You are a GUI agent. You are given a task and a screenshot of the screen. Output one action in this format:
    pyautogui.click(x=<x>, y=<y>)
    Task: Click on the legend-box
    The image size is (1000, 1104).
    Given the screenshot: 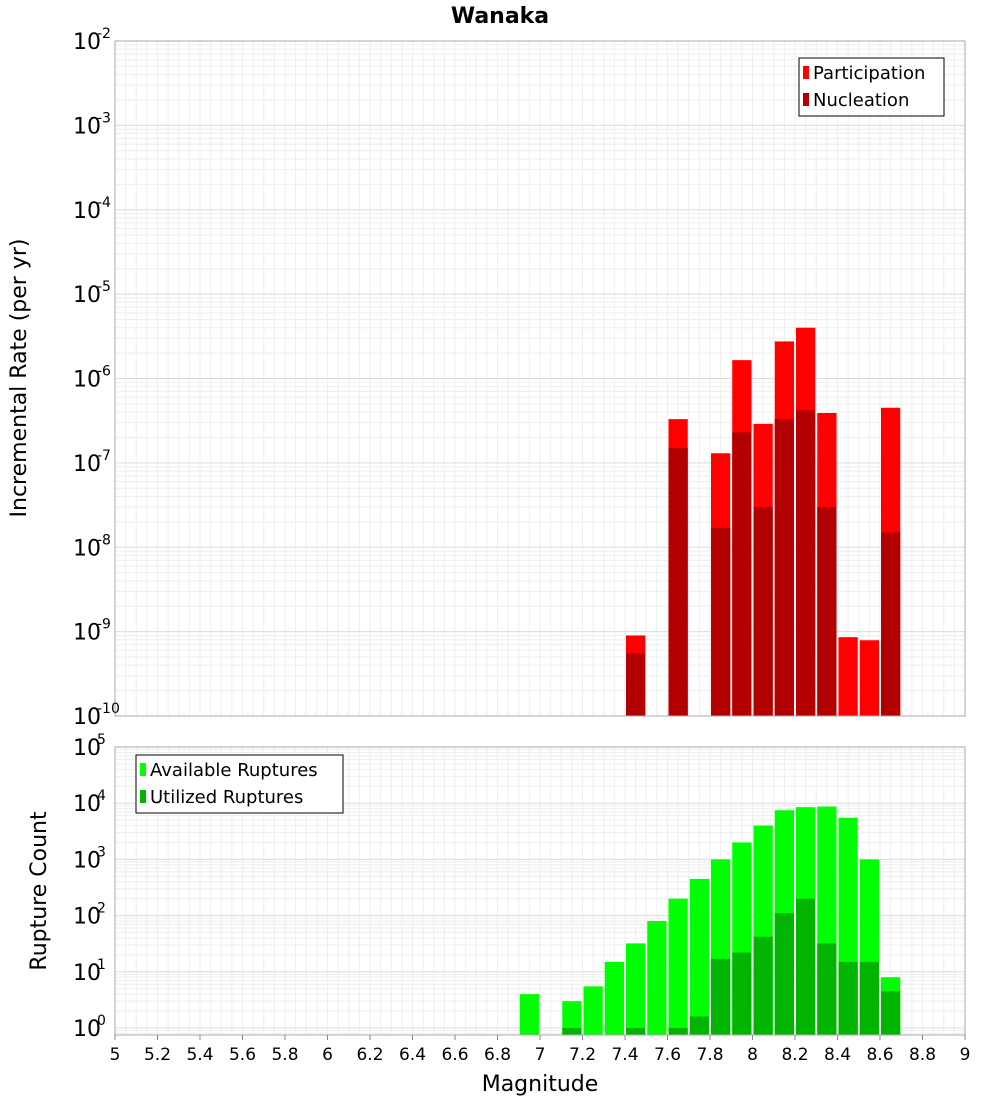 What is the action you would take?
    pyautogui.click(x=871, y=87)
    